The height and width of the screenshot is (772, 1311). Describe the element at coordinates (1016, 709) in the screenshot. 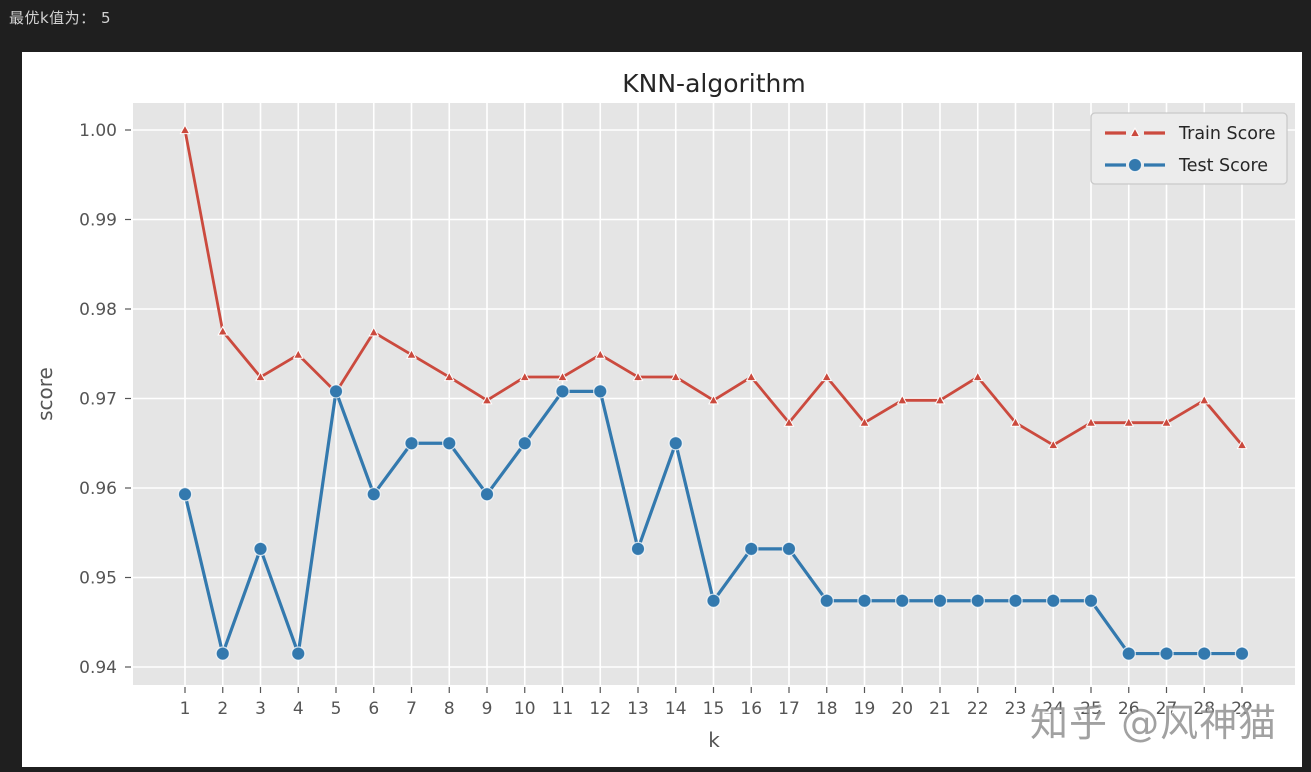

I see `x-tick-label: 23` at that location.